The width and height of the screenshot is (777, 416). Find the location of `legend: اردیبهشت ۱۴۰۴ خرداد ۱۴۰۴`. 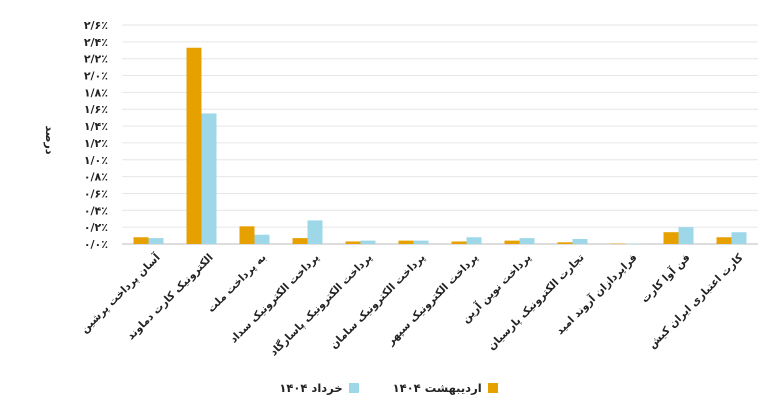

legend: اردیبهشت ۱۴۰۴ خرداد ۱۴۰۴ is located at coordinates (388, 388).